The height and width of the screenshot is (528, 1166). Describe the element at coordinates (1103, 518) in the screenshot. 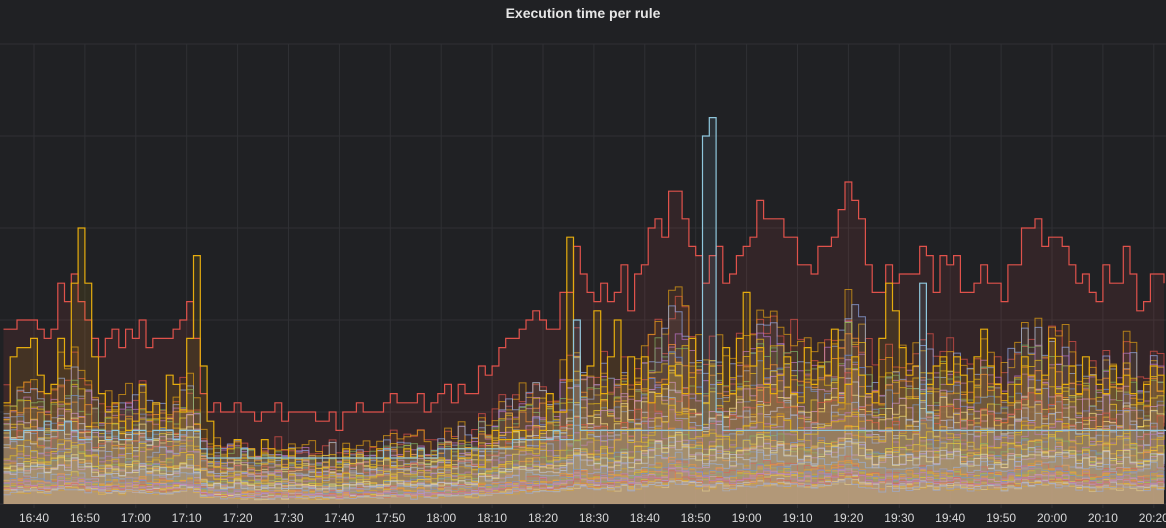

I see `x-tick-label: 20:10` at that location.